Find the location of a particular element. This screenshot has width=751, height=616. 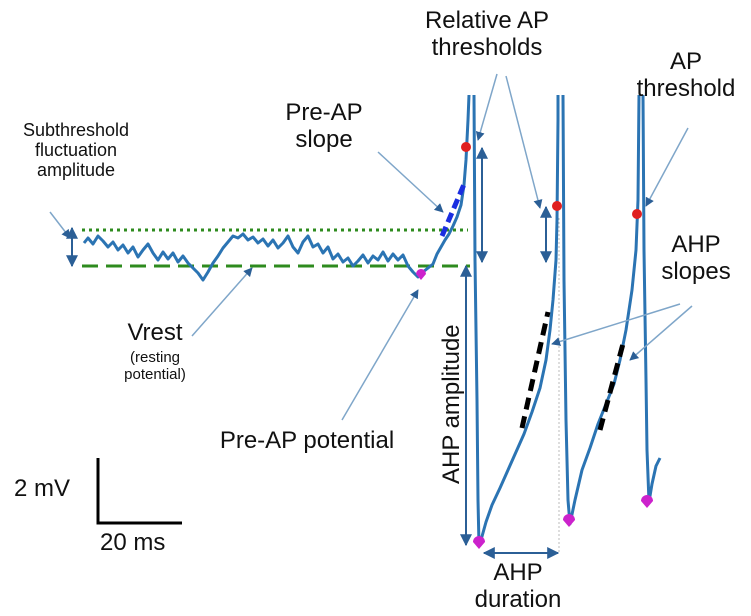

pre-ap-min-marker is located at coordinates (421, 274).